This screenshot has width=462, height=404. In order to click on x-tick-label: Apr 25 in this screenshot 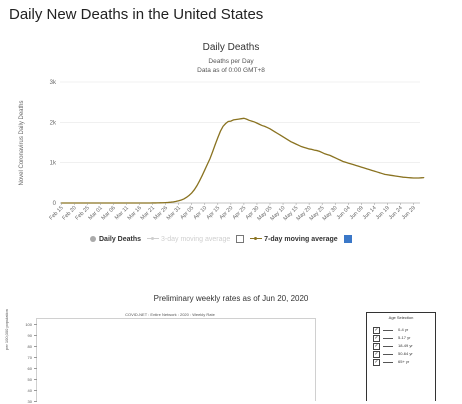, I will do `click(240, 213)`.